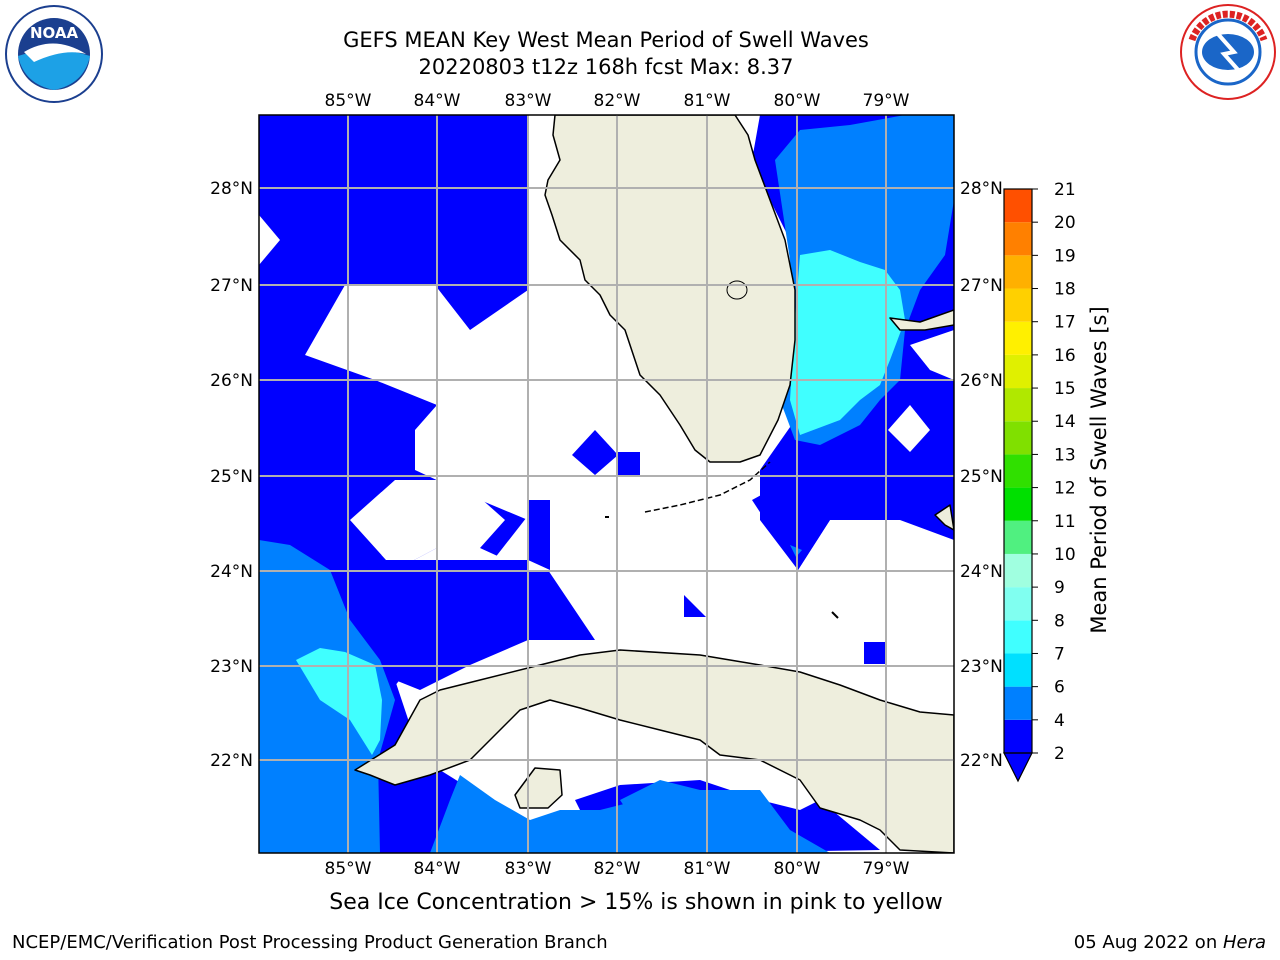 This screenshot has height=960, width=1280. I want to click on lon-label-bottom: 80°W, so click(797, 869).